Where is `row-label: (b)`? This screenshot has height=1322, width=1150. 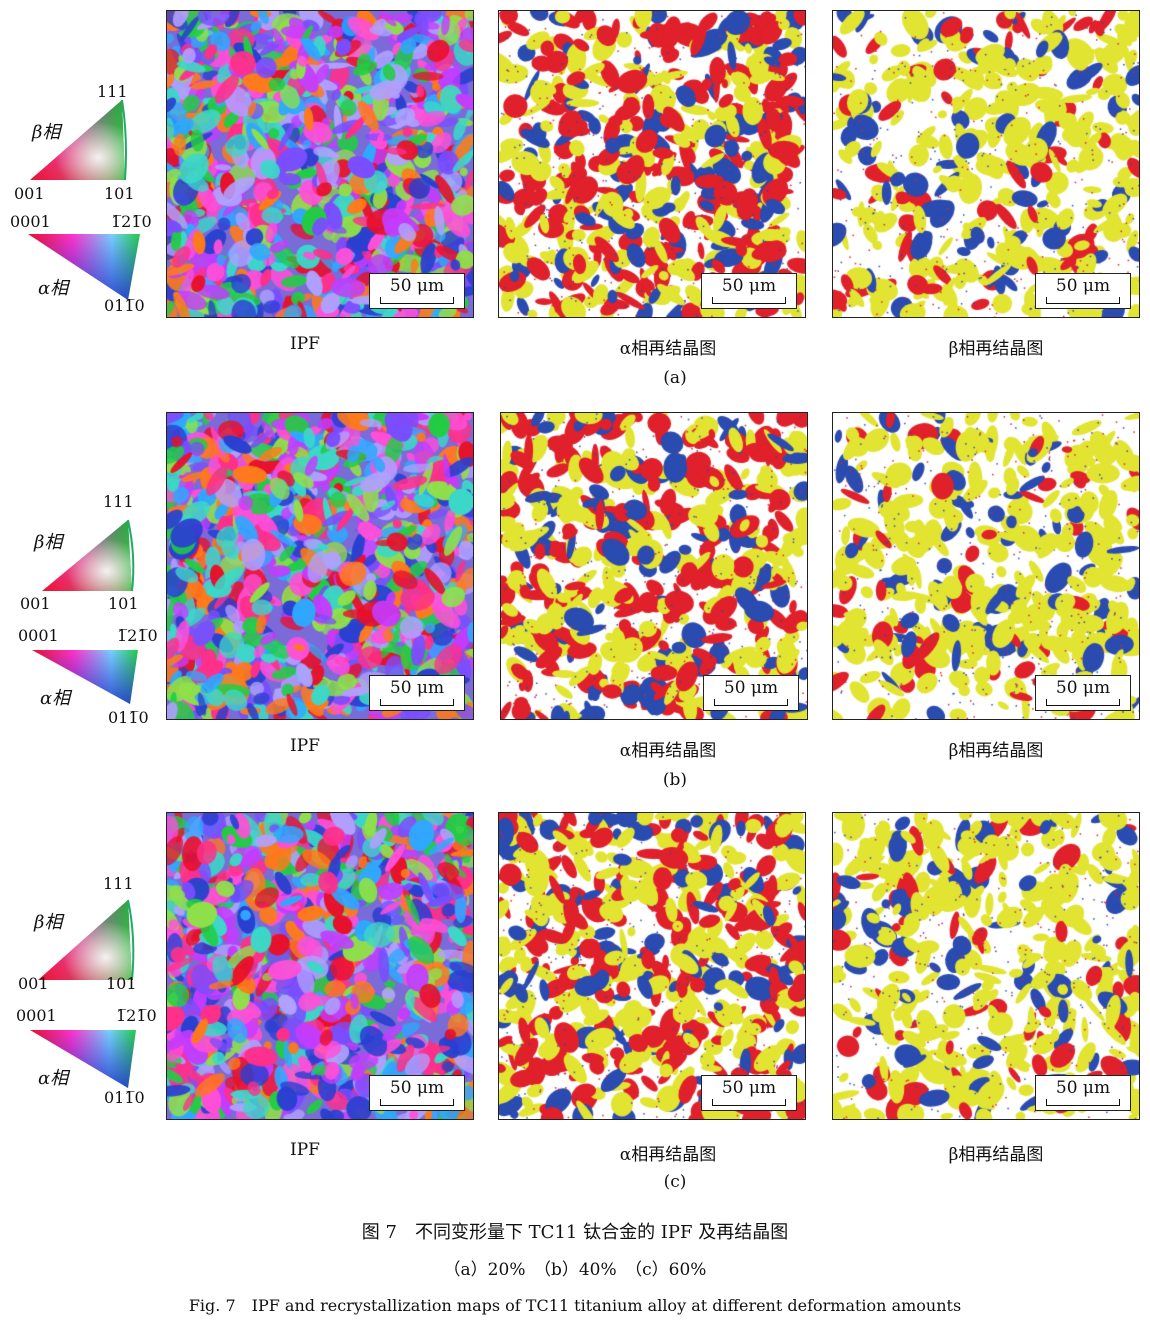
row-label: (b) is located at coordinates (675, 780).